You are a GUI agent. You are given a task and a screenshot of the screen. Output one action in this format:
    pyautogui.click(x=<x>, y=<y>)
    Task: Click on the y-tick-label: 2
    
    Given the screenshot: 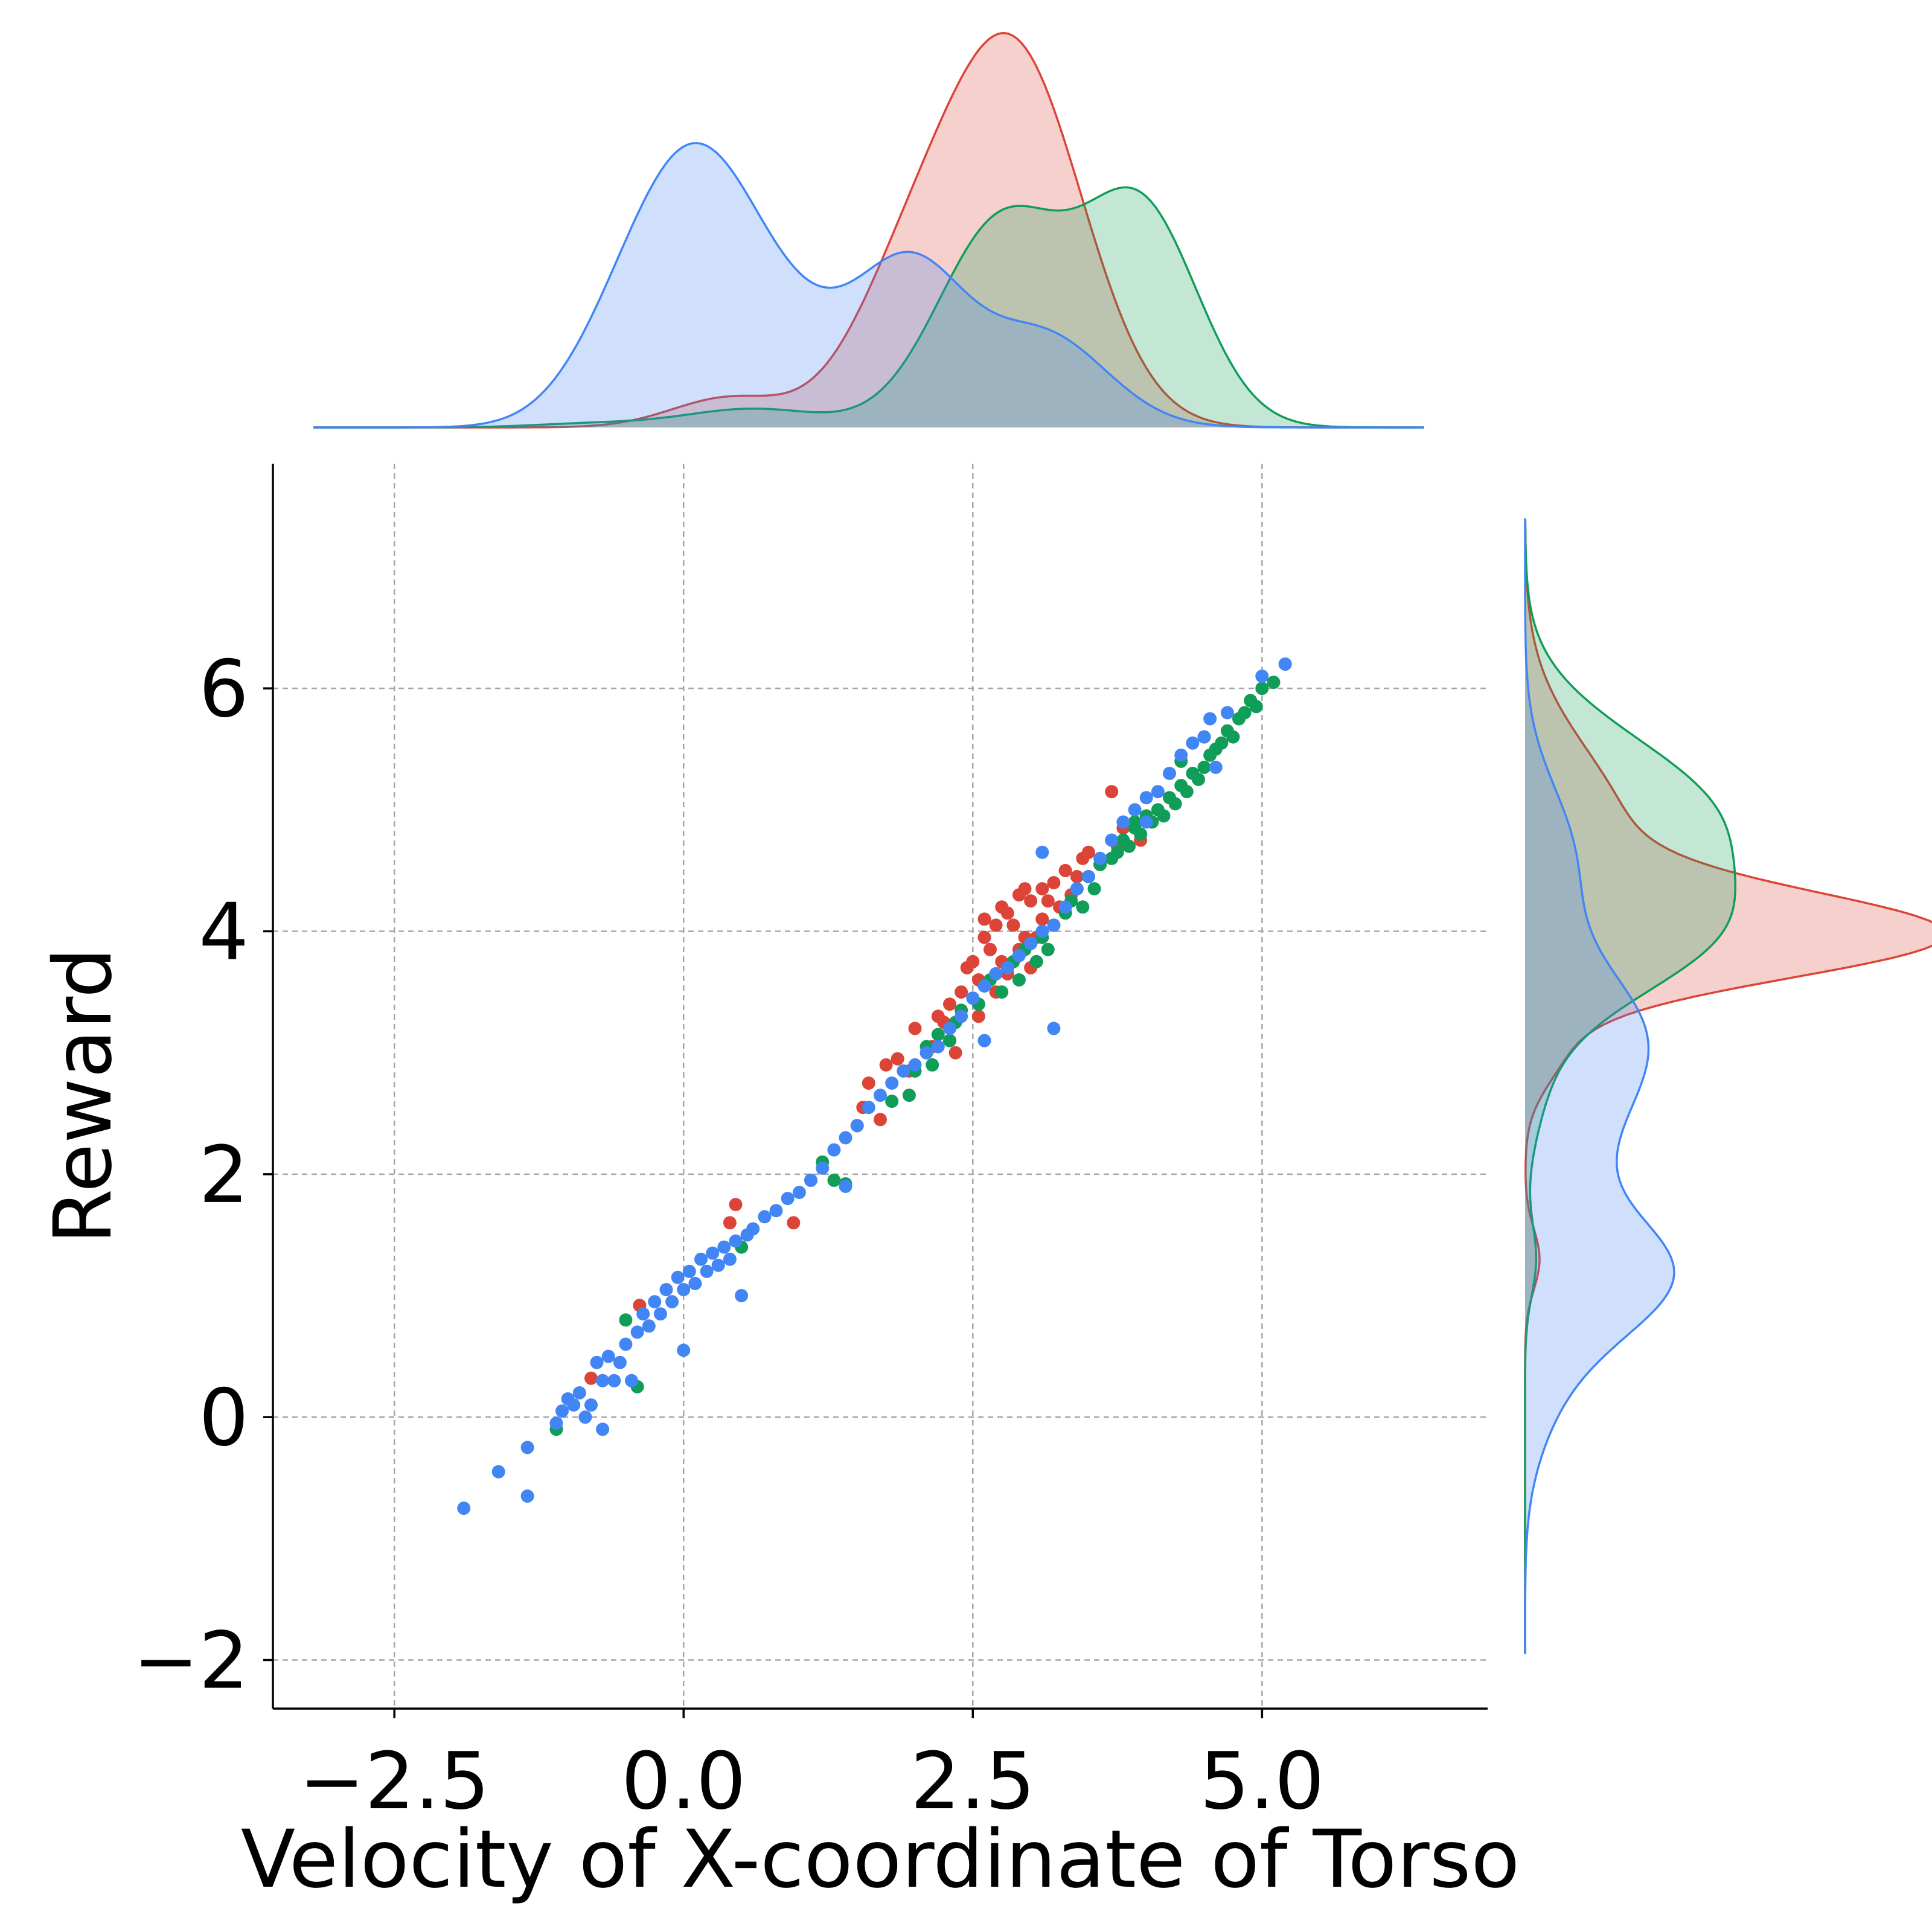 What is the action you would take?
    pyautogui.click(x=224, y=1175)
    